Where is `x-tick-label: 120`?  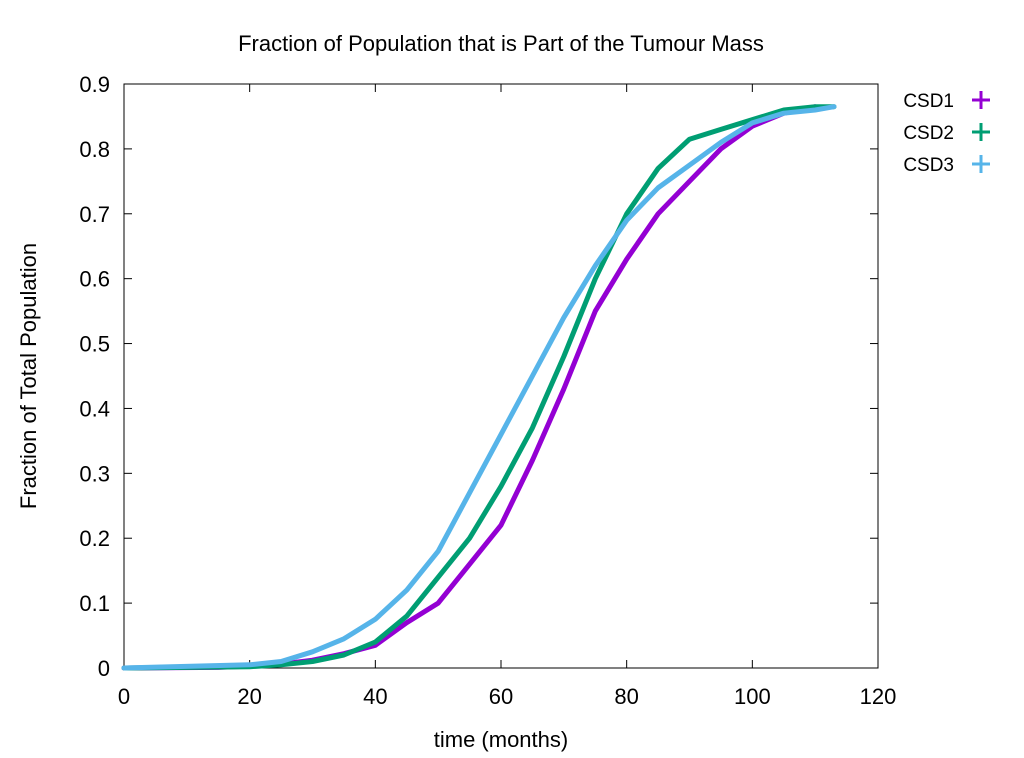
x-tick-label: 120 is located at coordinates (878, 696).